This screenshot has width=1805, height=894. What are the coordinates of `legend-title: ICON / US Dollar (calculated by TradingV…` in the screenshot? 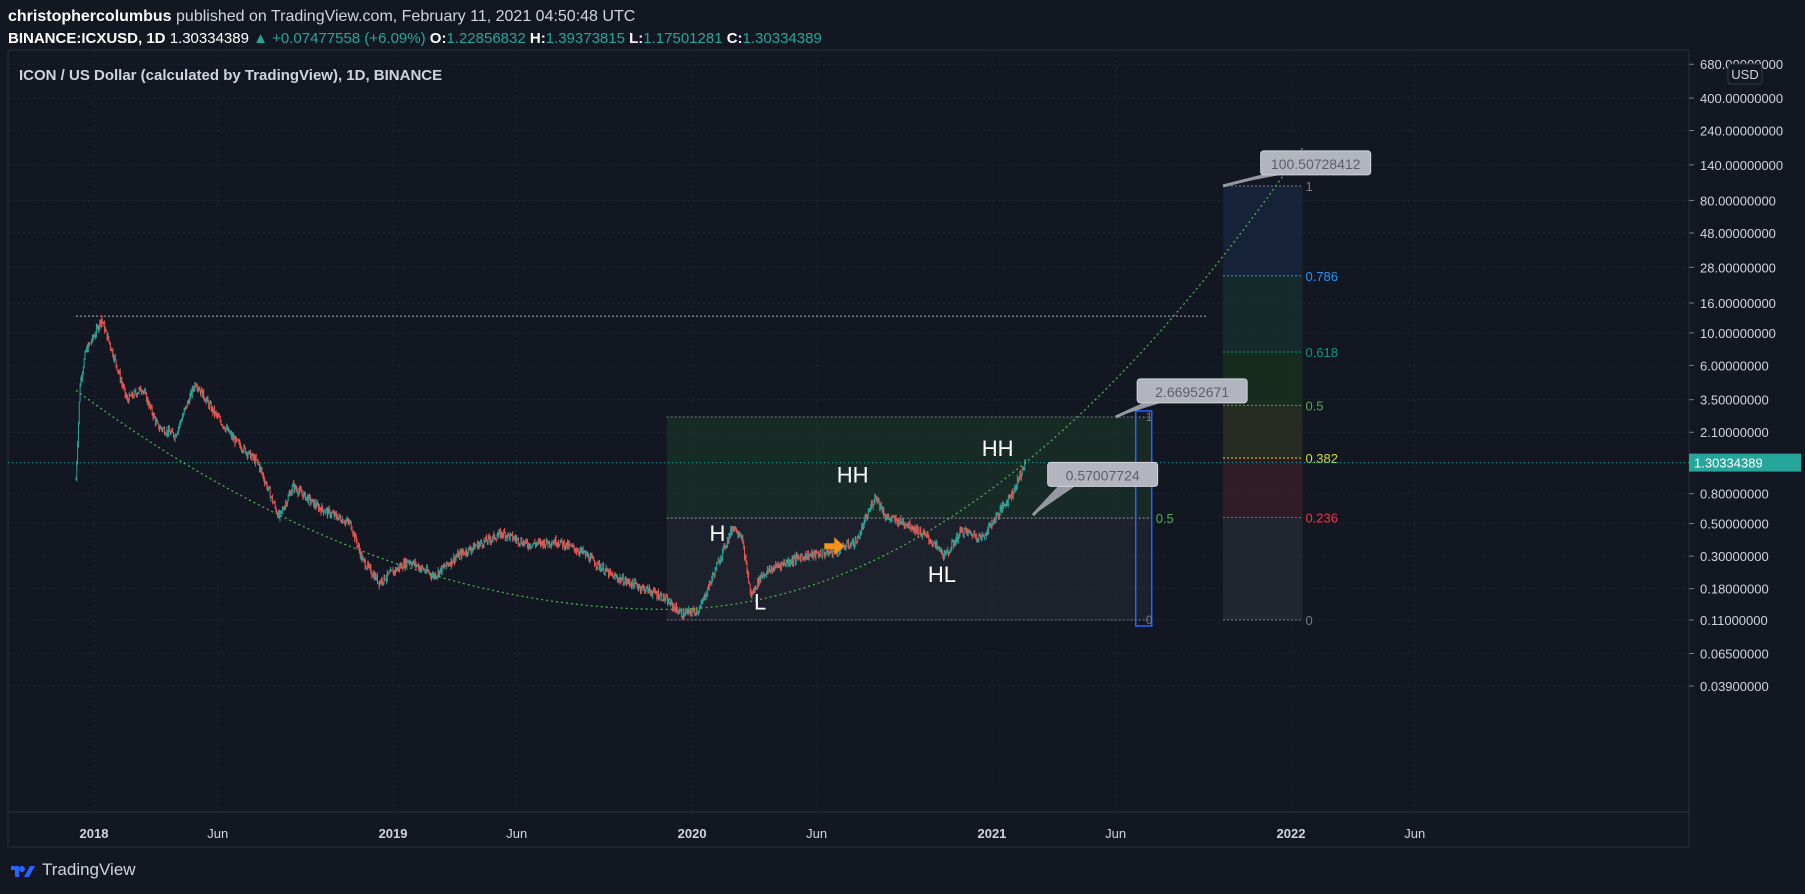 It's located at (231, 75).